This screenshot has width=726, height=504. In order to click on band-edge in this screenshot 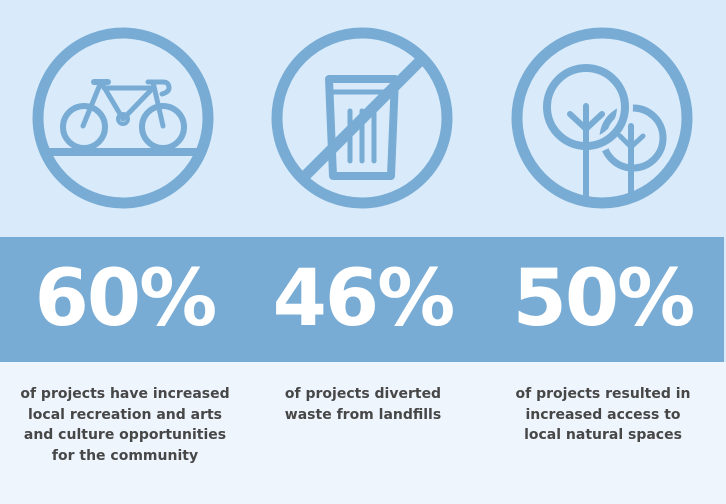, I will do `click(725, 299)`.